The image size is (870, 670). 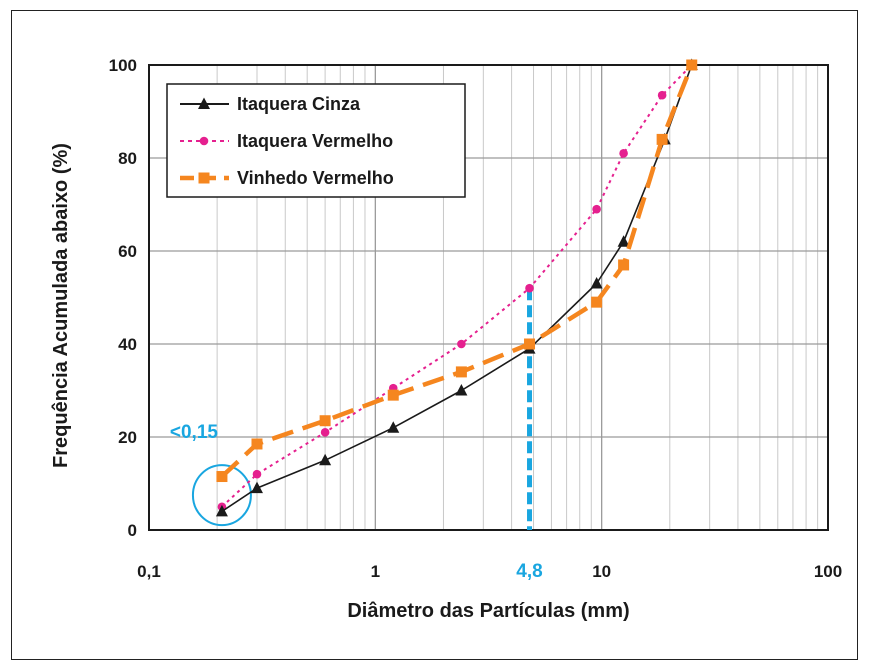 What do you see at coordinates (127, 158) in the screenshot?
I see `y-tick-label: 80` at bounding box center [127, 158].